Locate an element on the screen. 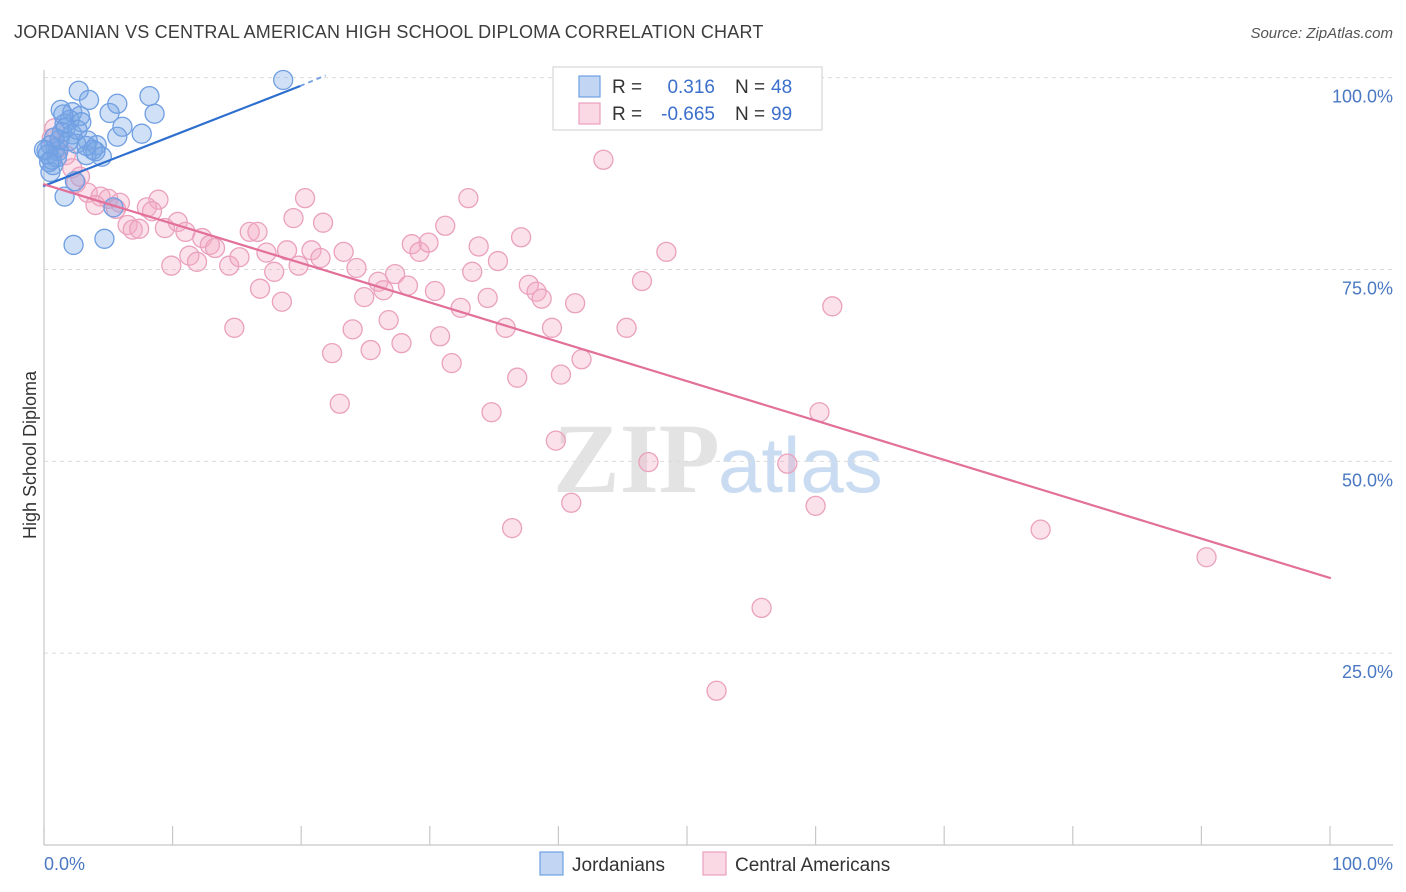  y-tick-label-100: 100.0% is located at coordinates (1362, 97).